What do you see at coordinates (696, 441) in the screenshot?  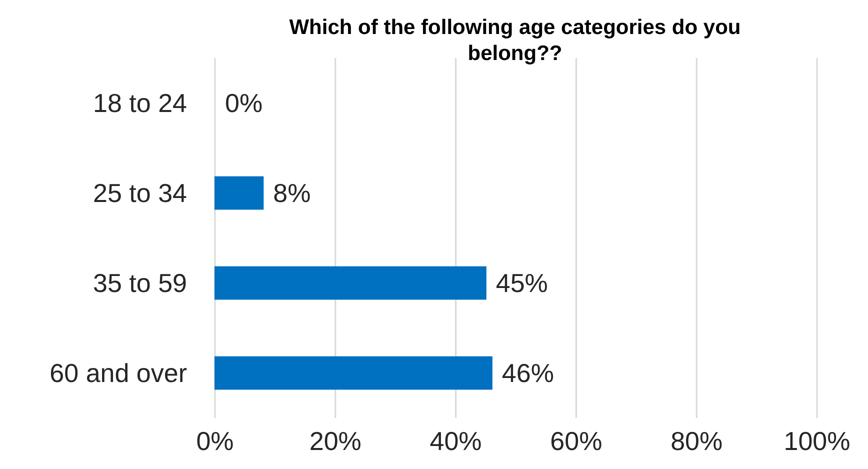 I see `x-tick-label: 80%` at bounding box center [696, 441].